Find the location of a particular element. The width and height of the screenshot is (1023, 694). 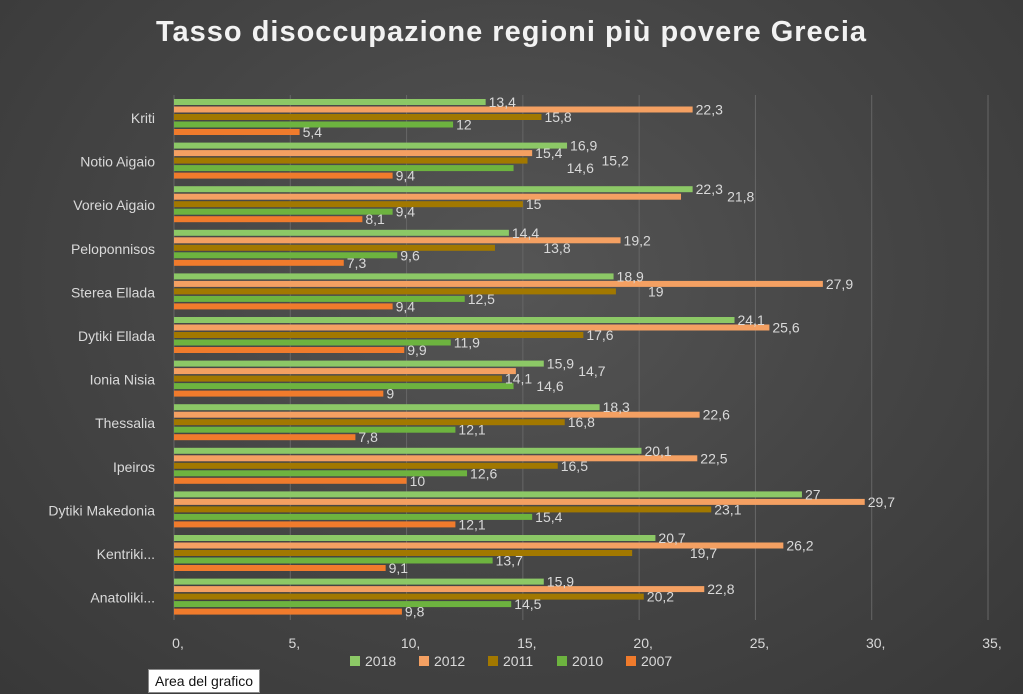

category-label: Notio Aigaio is located at coordinates (117, 162).